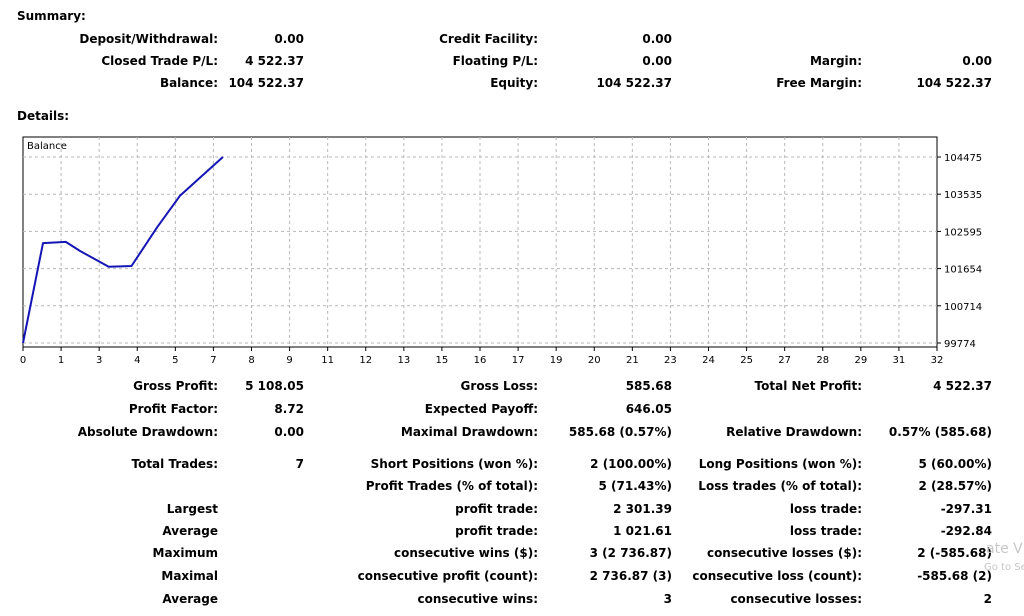 The image size is (1024, 616). Describe the element at coordinates (556, 360) in the screenshot. I see `x-tick-label: 19` at that location.